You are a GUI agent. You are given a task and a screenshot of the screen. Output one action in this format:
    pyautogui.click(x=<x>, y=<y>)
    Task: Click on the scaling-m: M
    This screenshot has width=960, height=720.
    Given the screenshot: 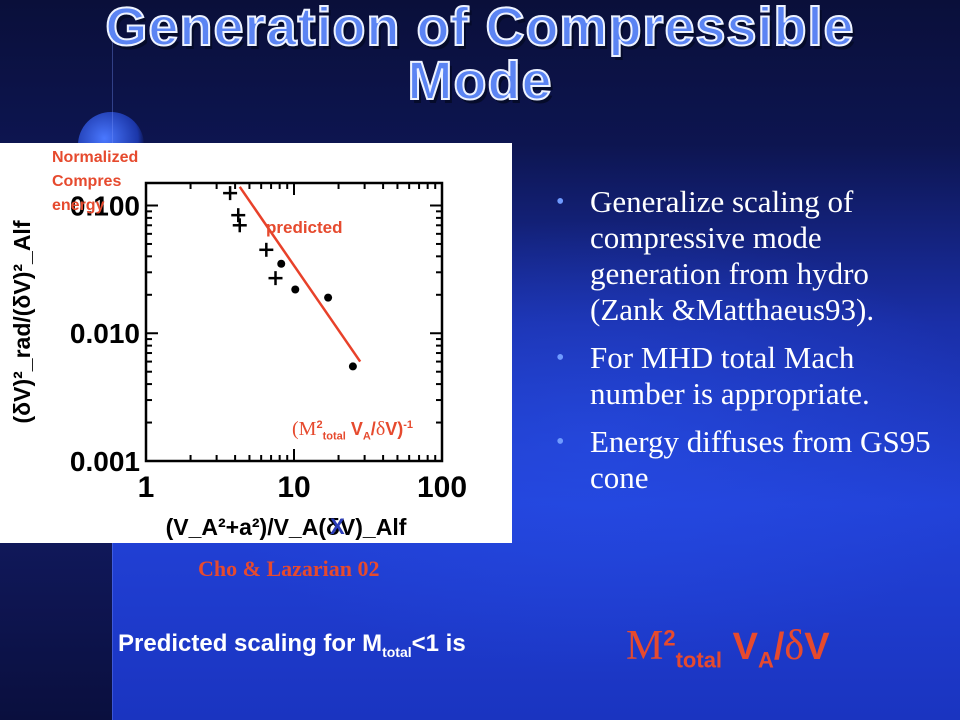 What is the action you would take?
    pyautogui.click(x=307, y=429)
    